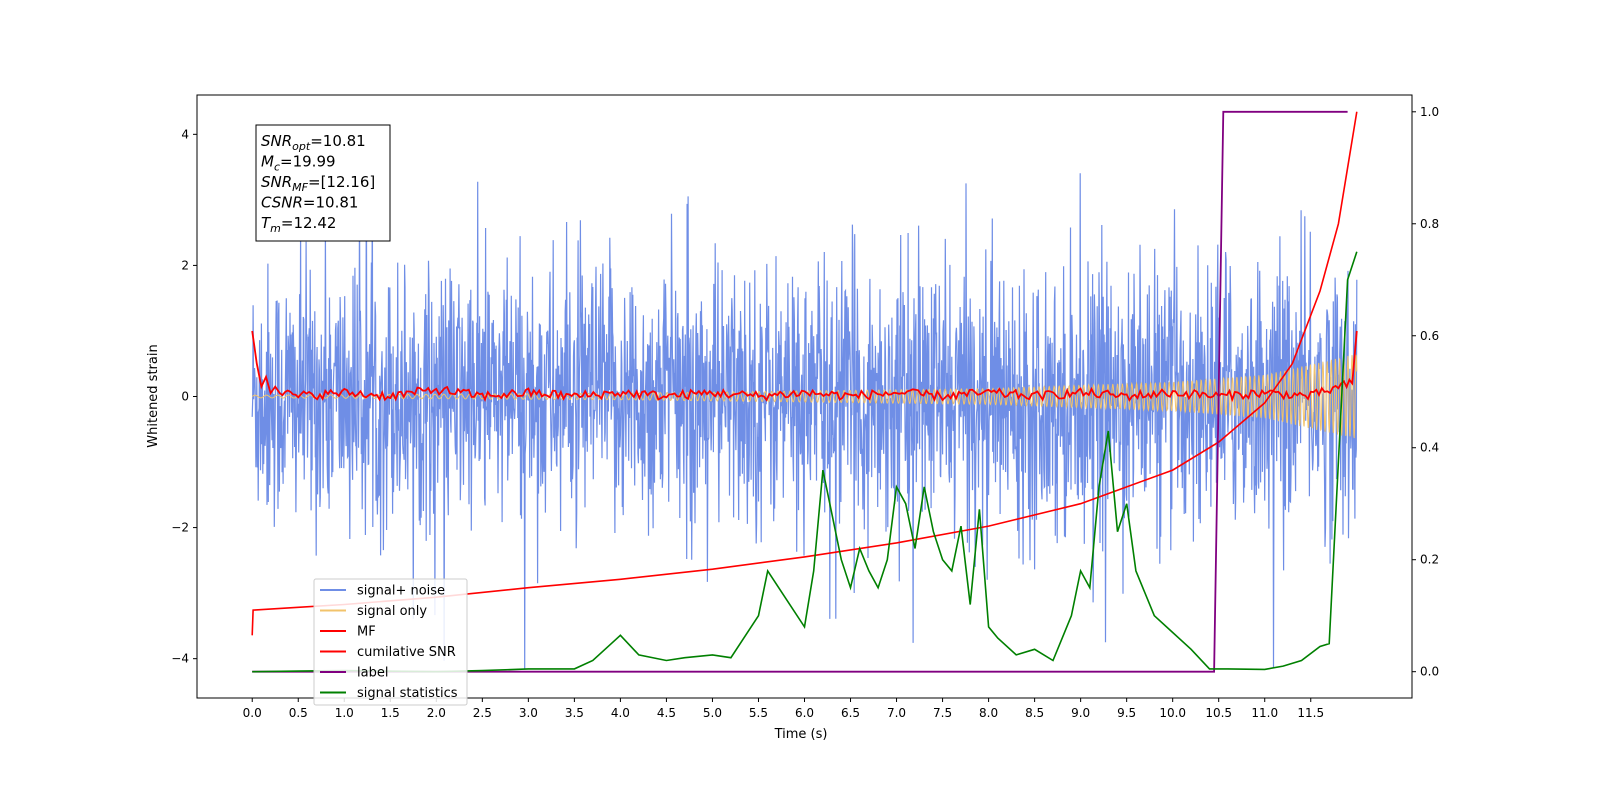 The height and width of the screenshot is (804, 1600). Describe the element at coordinates (1429, 336) in the screenshot. I see `y2-tick-label: 0.6` at that location.